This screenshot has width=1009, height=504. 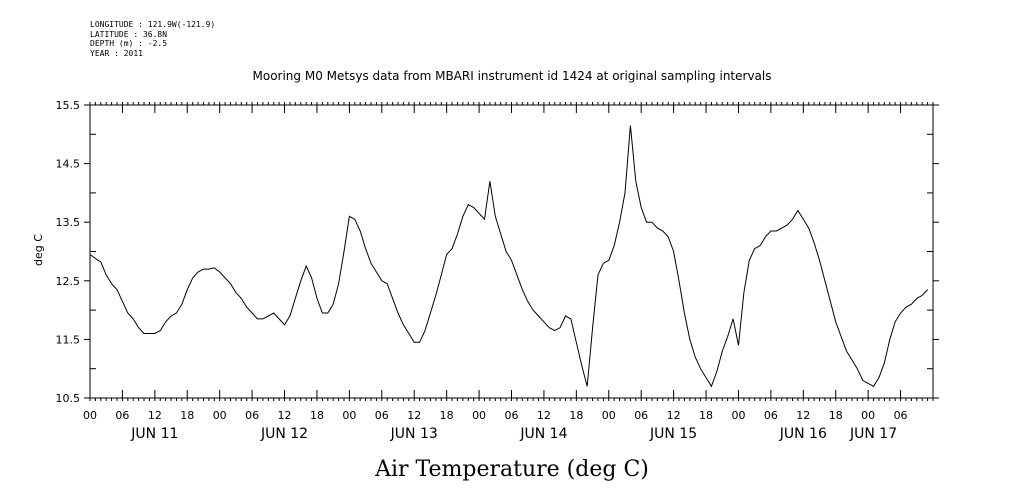 What do you see at coordinates (116, 53) in the screenshot?
I see `year-label: YEAR : 2011` at bounding box center [116, 53].